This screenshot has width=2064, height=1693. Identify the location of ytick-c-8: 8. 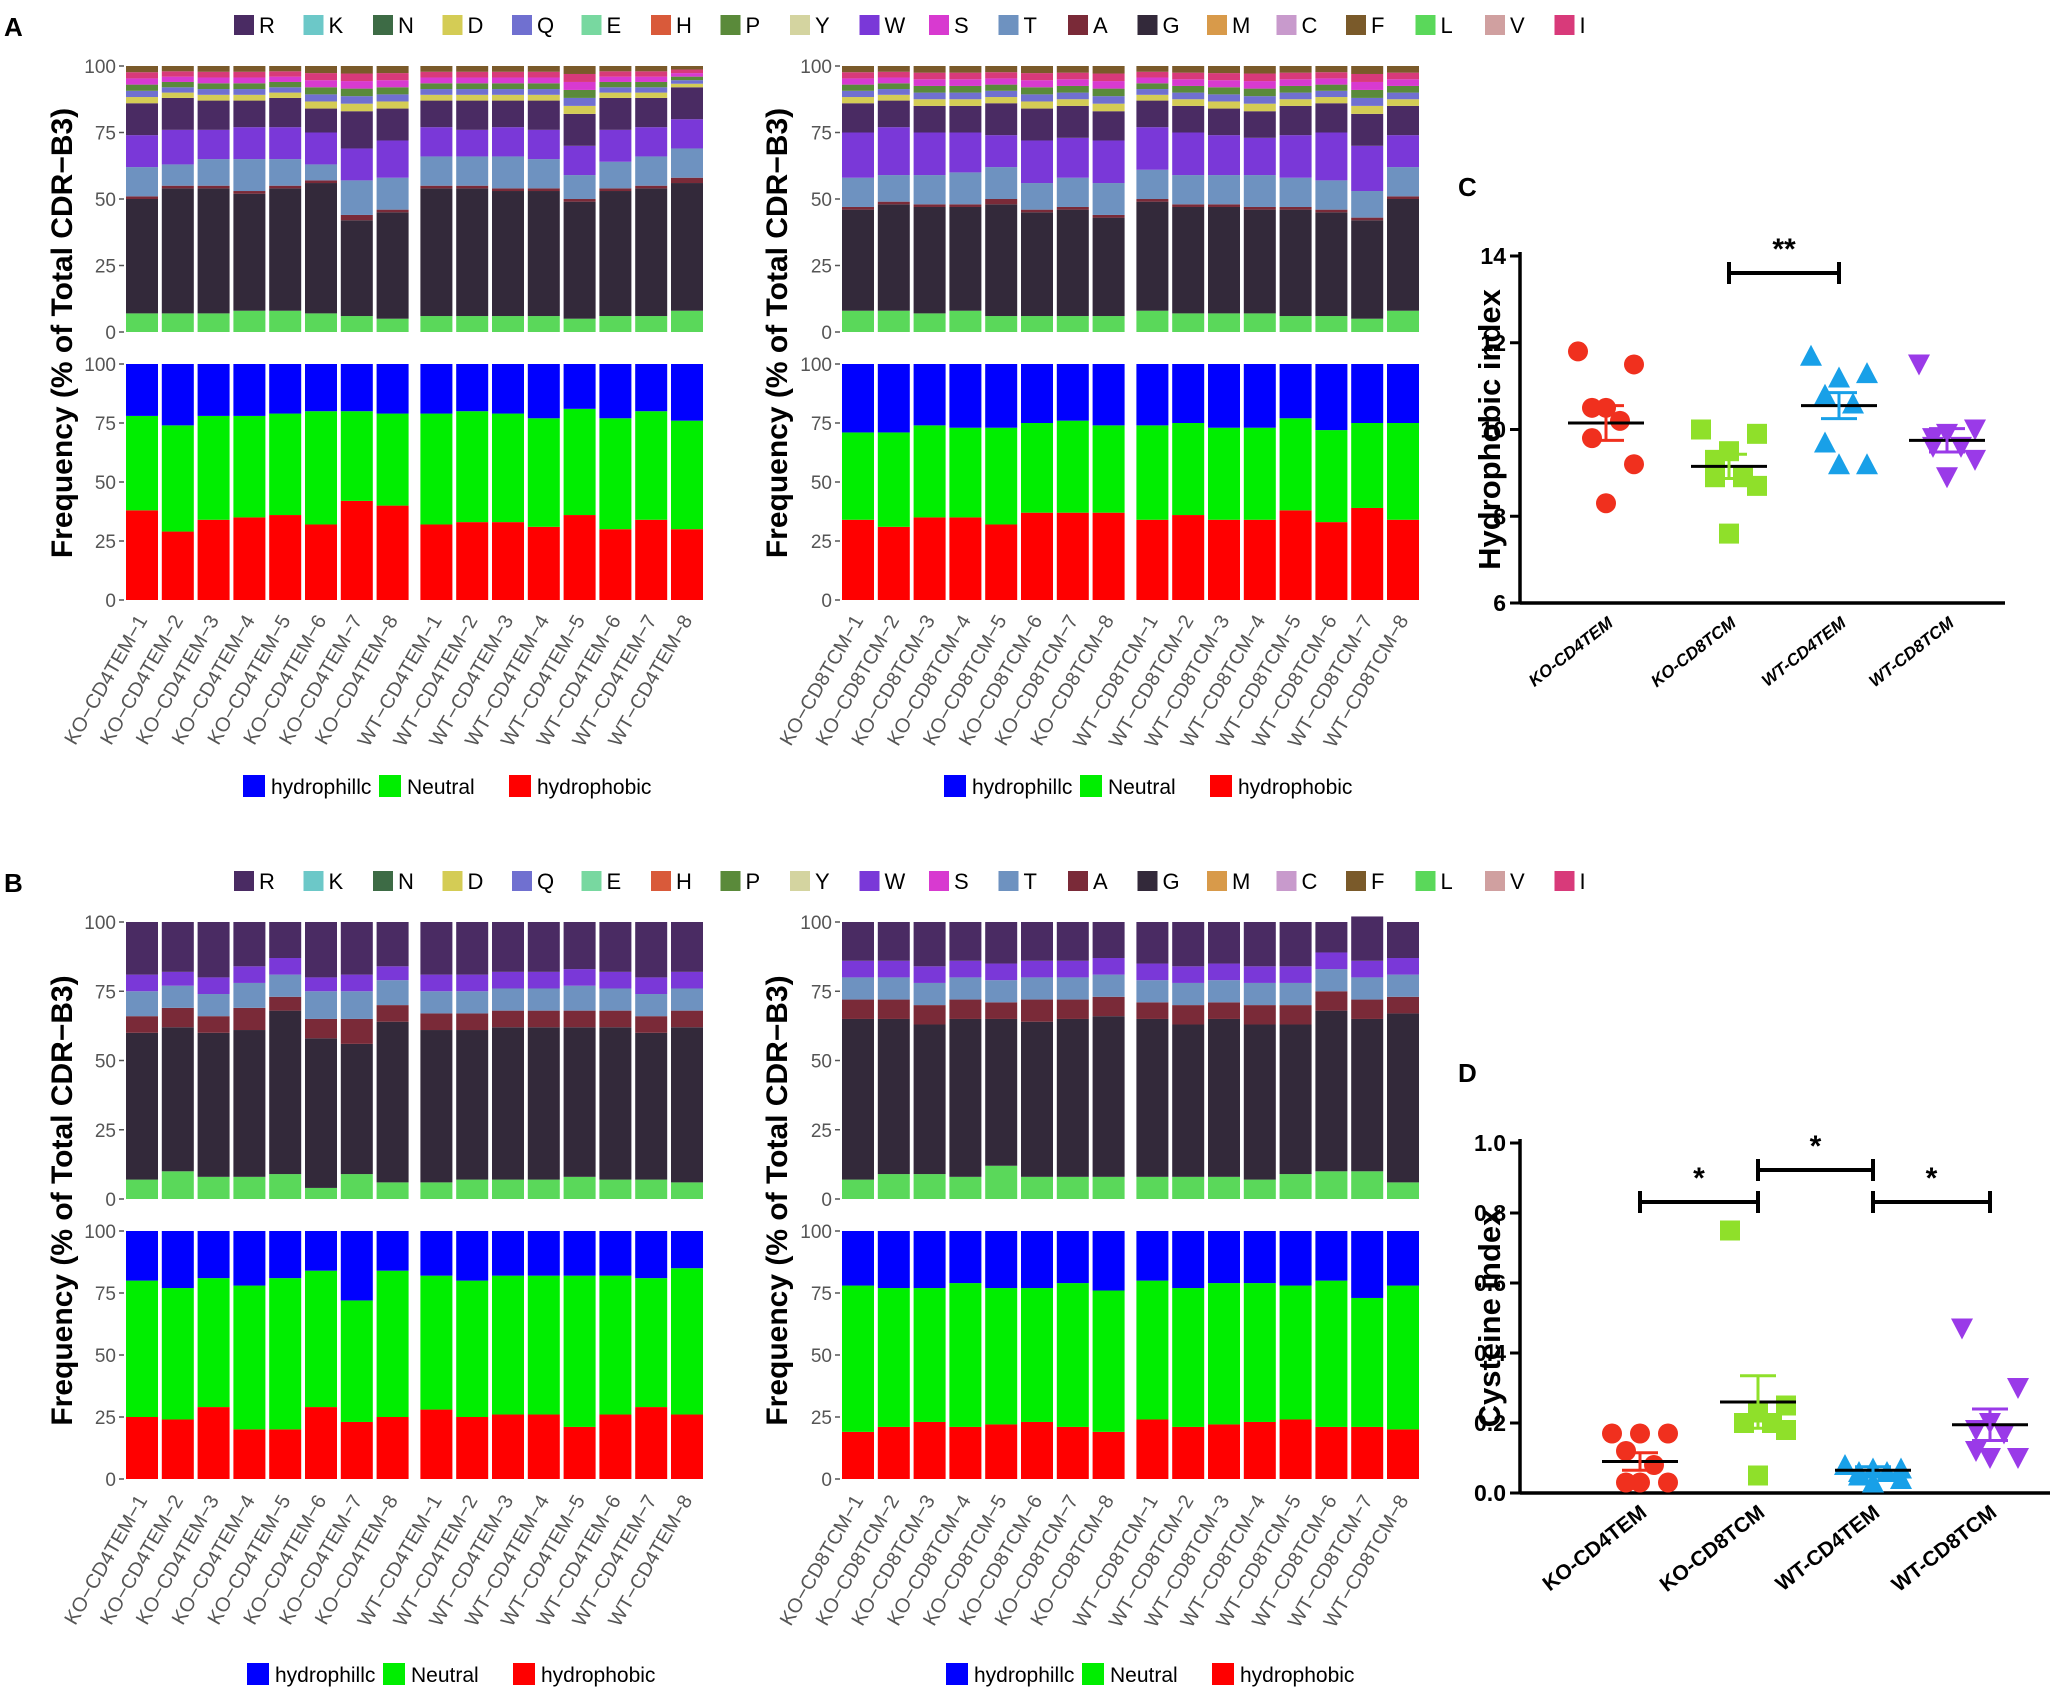
(1499, 516).